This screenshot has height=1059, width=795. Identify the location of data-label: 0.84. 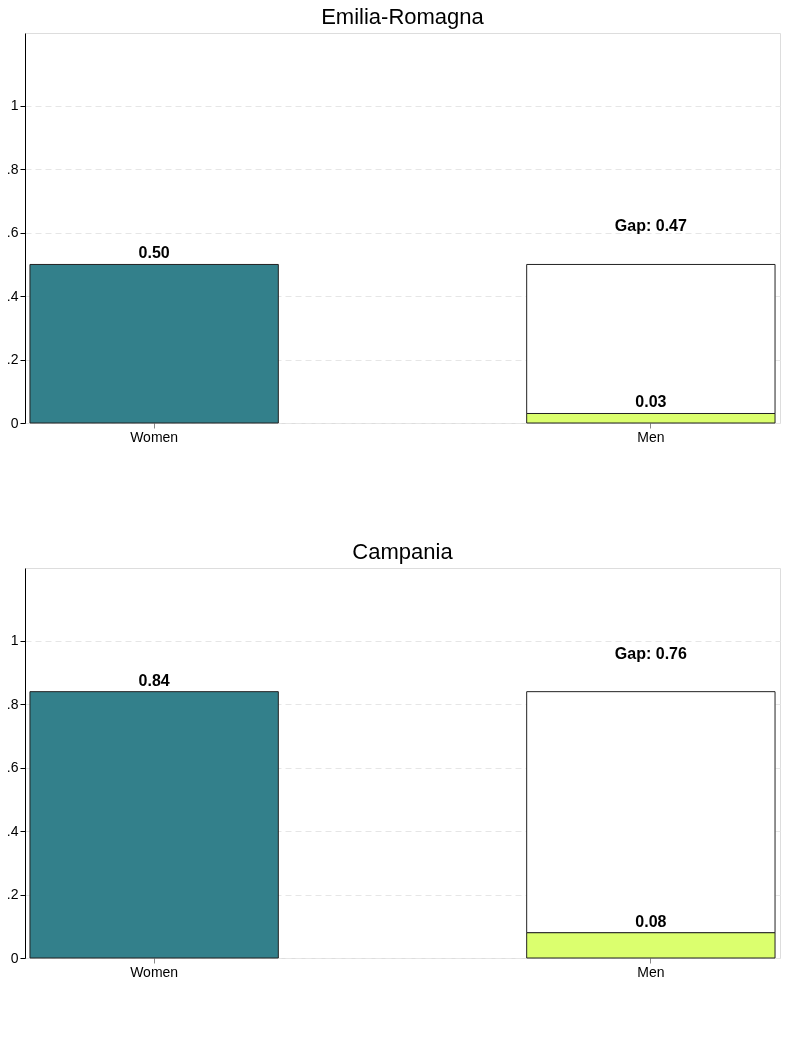
(154, 680).